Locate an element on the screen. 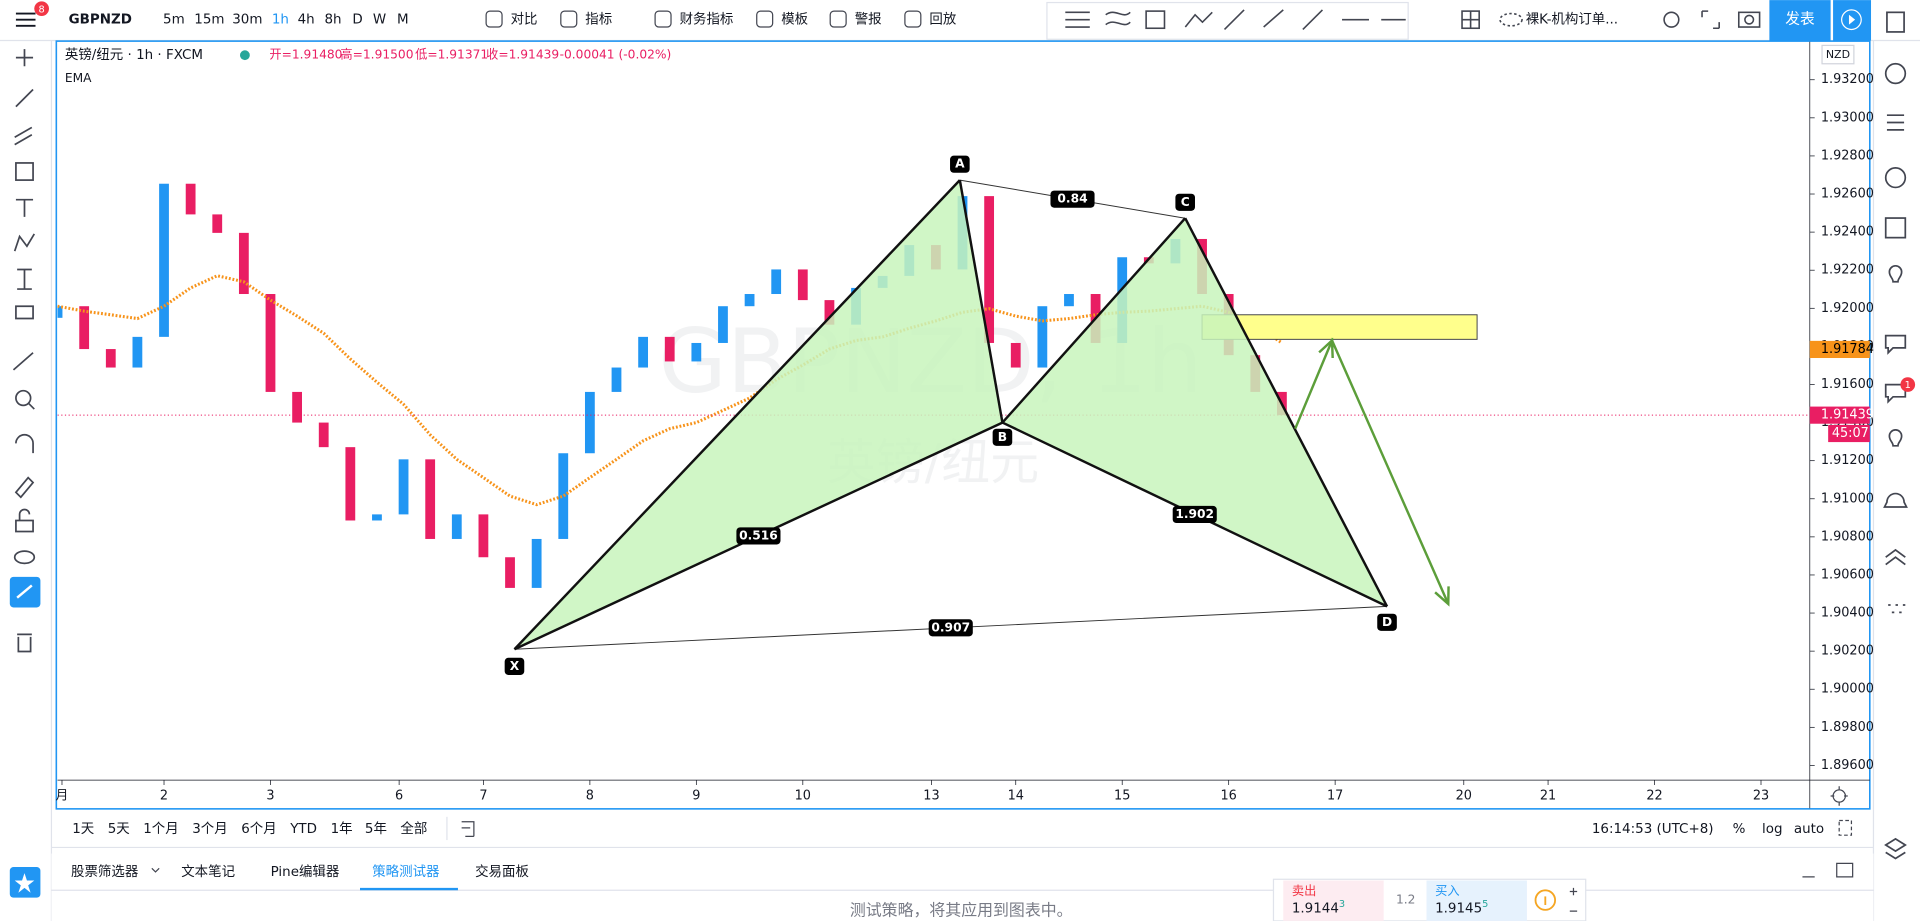 The height and width of the screenshot is (921, 1920). y-tick-label: 1.93200 is located at coordinates (1847, 79).